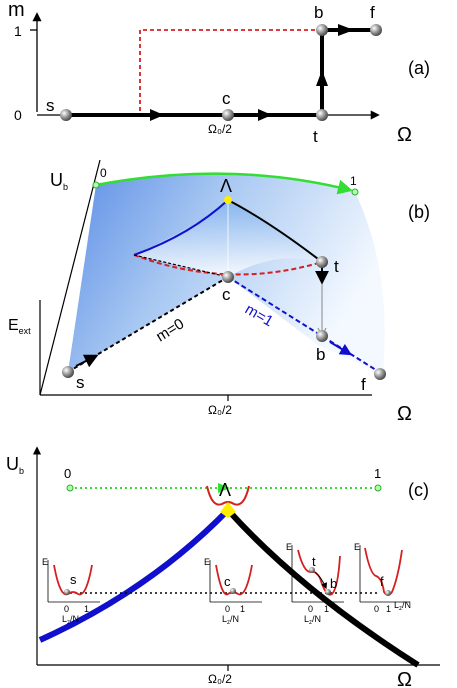 Image resolution: width=457 pixels, height=688 pixels. What do you see at coordinates (341, 348) in the screenshot?
I see `panel-b-m1-arrow` at bounding box center [341, 348].